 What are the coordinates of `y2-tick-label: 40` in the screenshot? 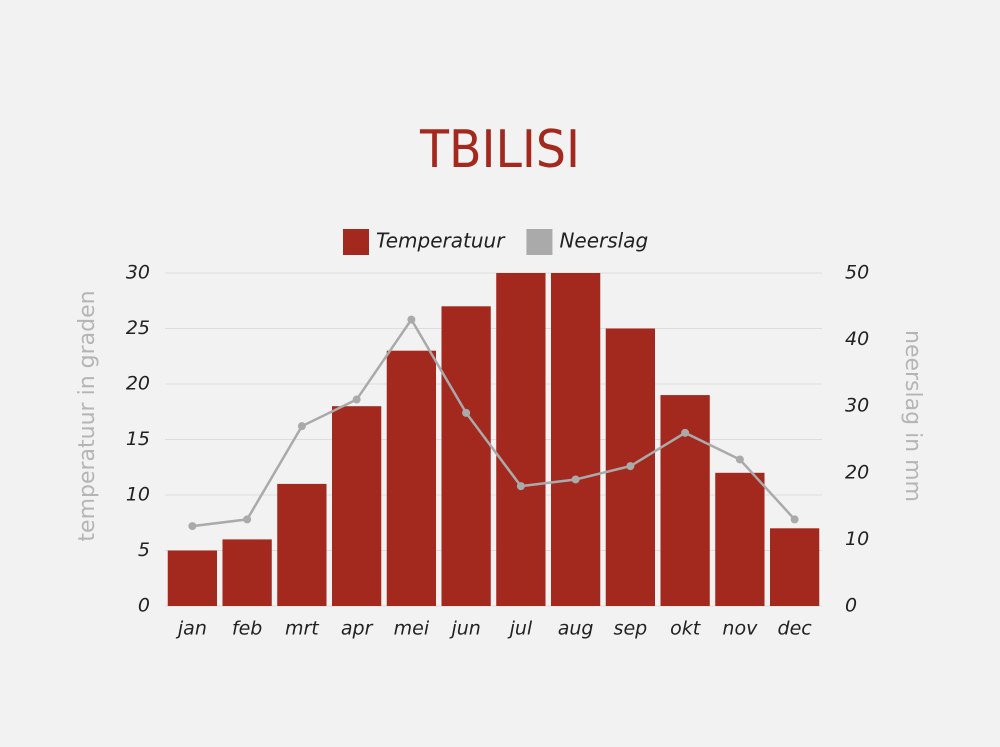 It's located at (857, 339).